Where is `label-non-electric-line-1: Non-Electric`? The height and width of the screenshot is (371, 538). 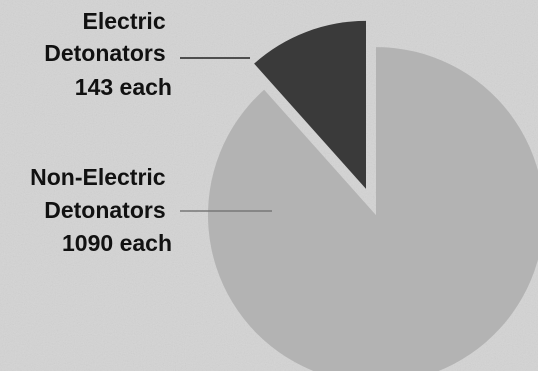
label-non-electric-line-1: Non-Electric is located at coordinates (98, 177).